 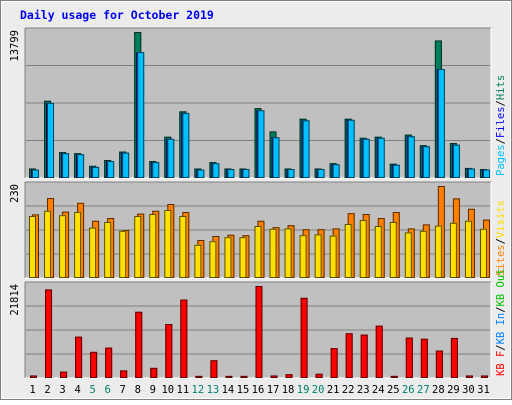 What do you see at coordinates (393, 390) in the screenshot?
I see `x-tick-label: 25` at bounding box center [393, 390].